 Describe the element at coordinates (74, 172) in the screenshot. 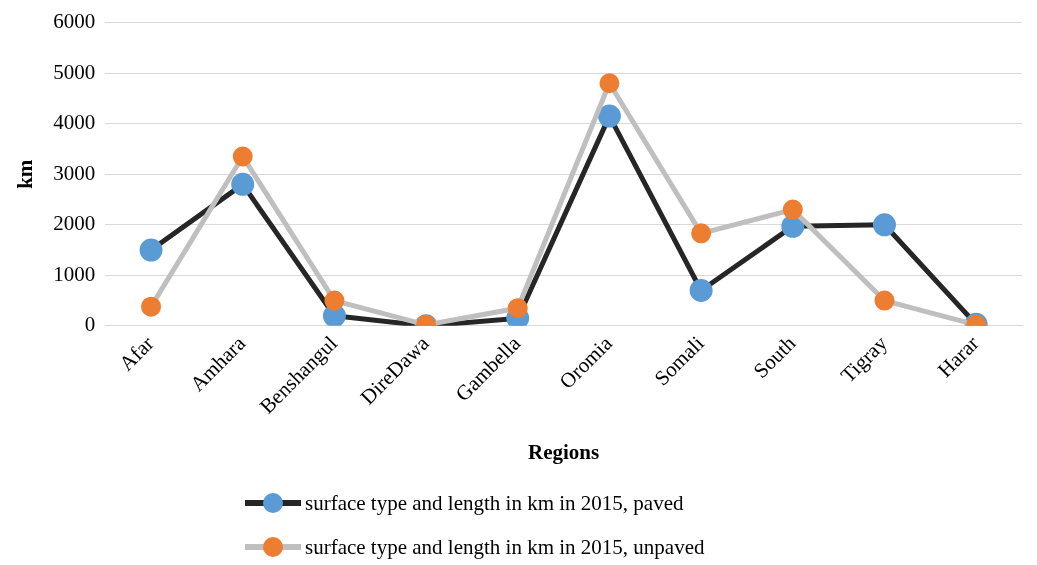

I see `y-tick-label: 3000` at that location.